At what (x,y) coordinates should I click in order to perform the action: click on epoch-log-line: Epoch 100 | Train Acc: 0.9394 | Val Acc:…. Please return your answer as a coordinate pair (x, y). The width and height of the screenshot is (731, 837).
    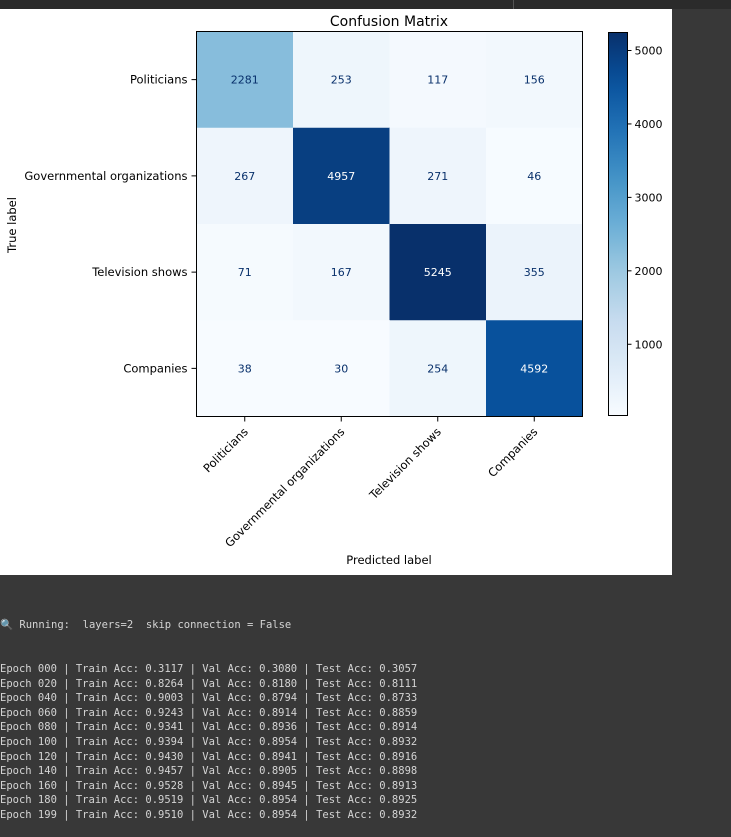
    Looking at the image, I should click on (209, 741).